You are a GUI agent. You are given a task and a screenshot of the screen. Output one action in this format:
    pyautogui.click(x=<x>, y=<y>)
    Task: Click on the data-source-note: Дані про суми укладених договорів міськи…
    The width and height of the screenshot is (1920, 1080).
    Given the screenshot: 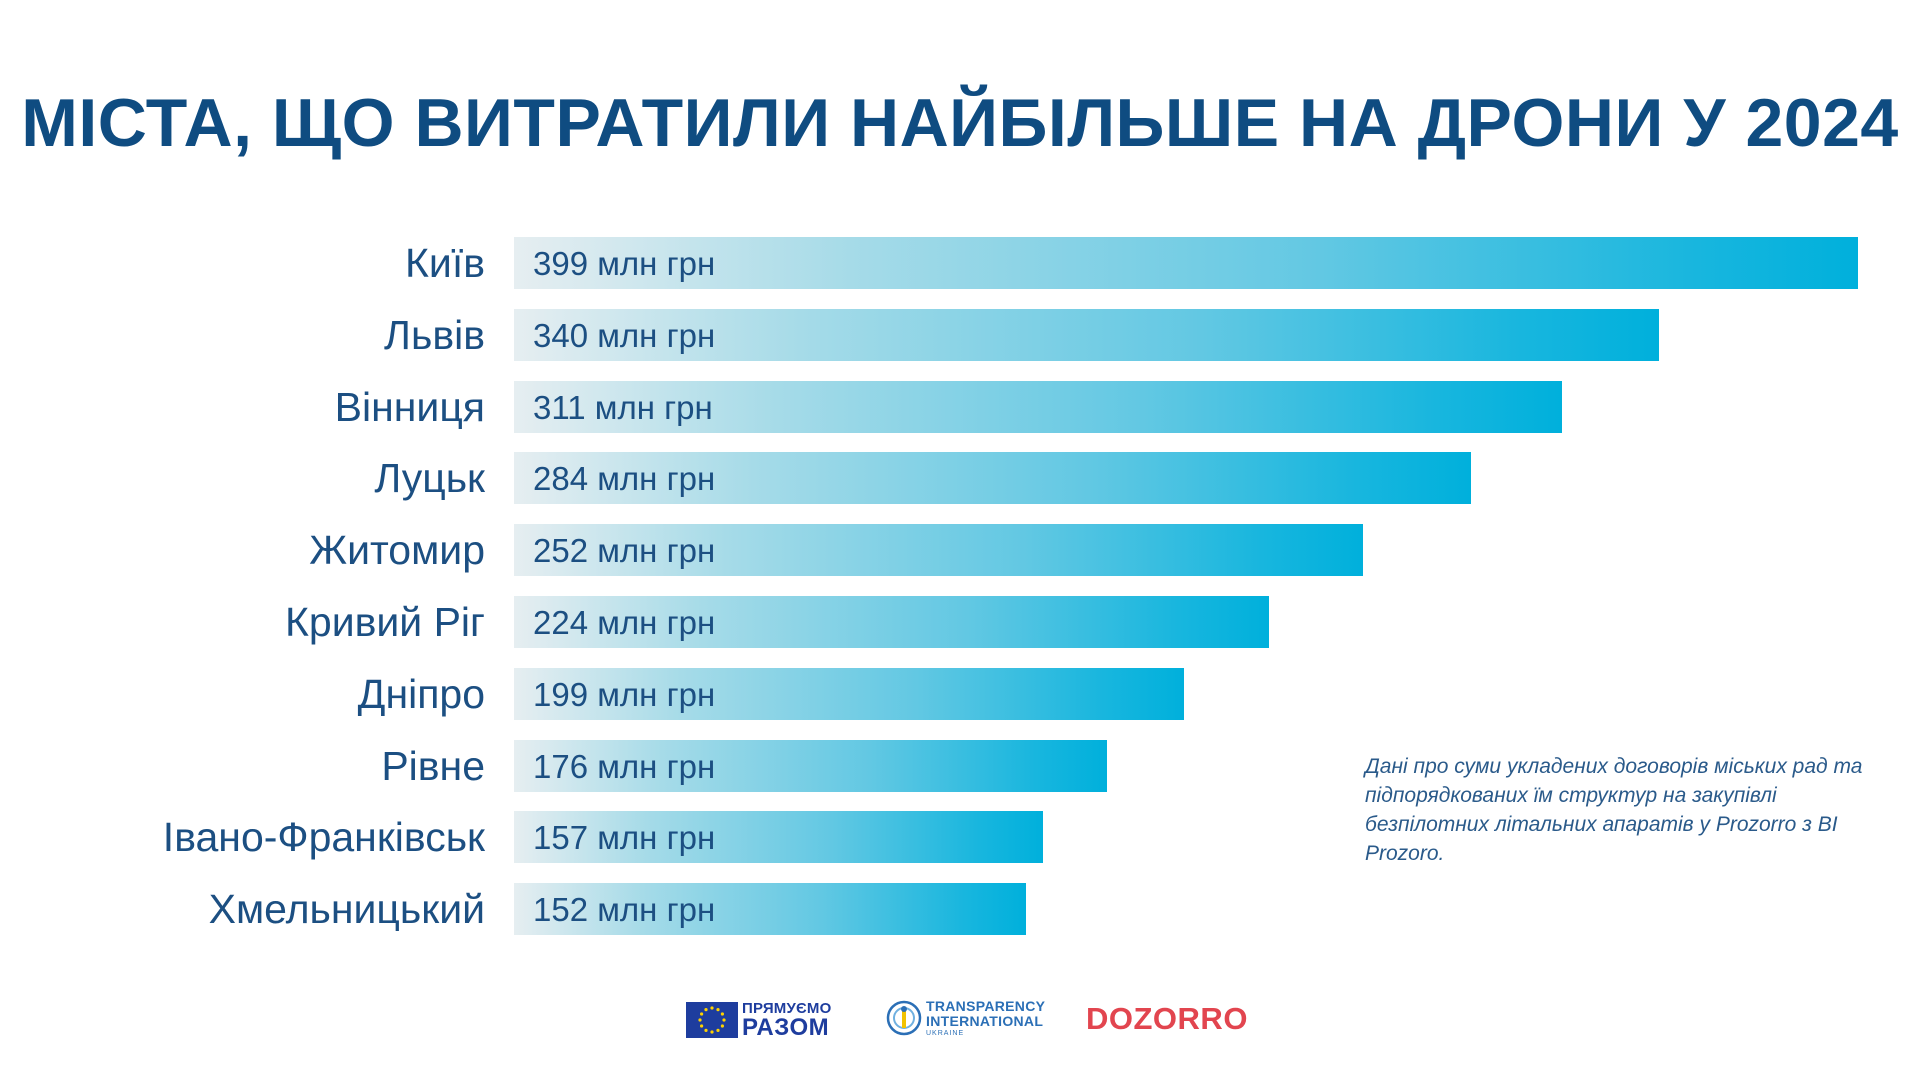 What is the action you would take?
    pyautogui.click(x=1614, y=810)
    